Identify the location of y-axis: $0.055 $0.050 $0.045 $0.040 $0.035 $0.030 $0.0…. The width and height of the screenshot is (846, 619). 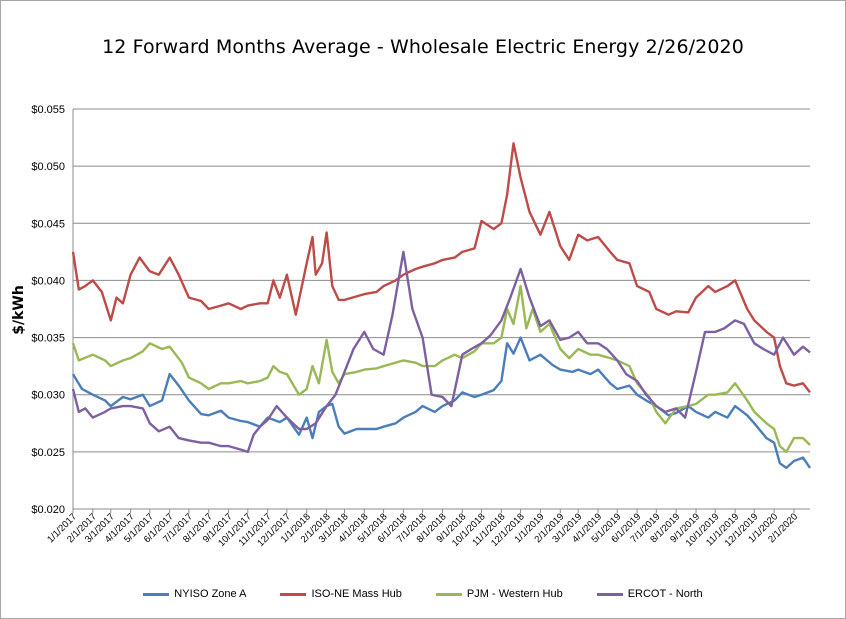
(52, 310).